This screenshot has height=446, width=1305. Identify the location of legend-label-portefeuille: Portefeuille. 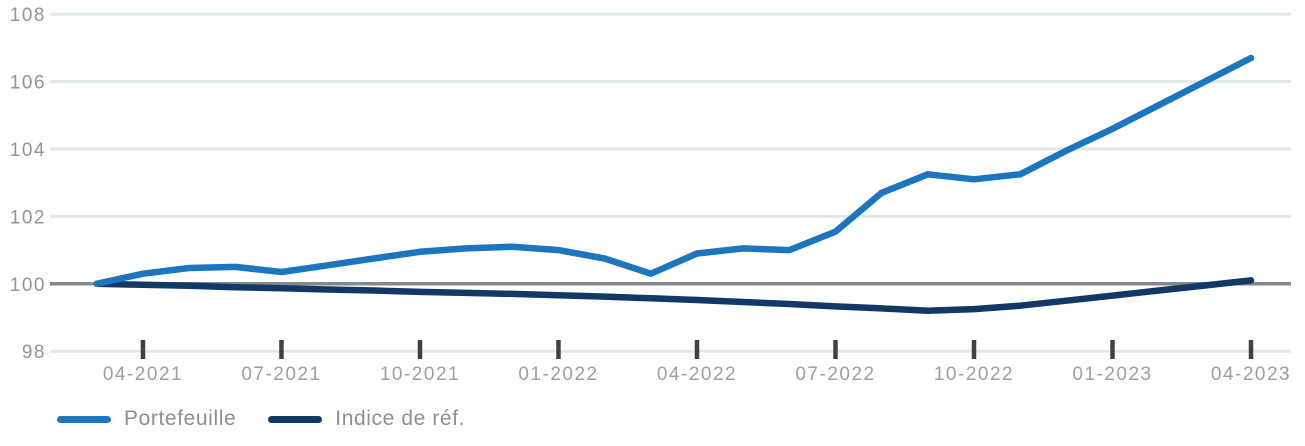
(180, 418).